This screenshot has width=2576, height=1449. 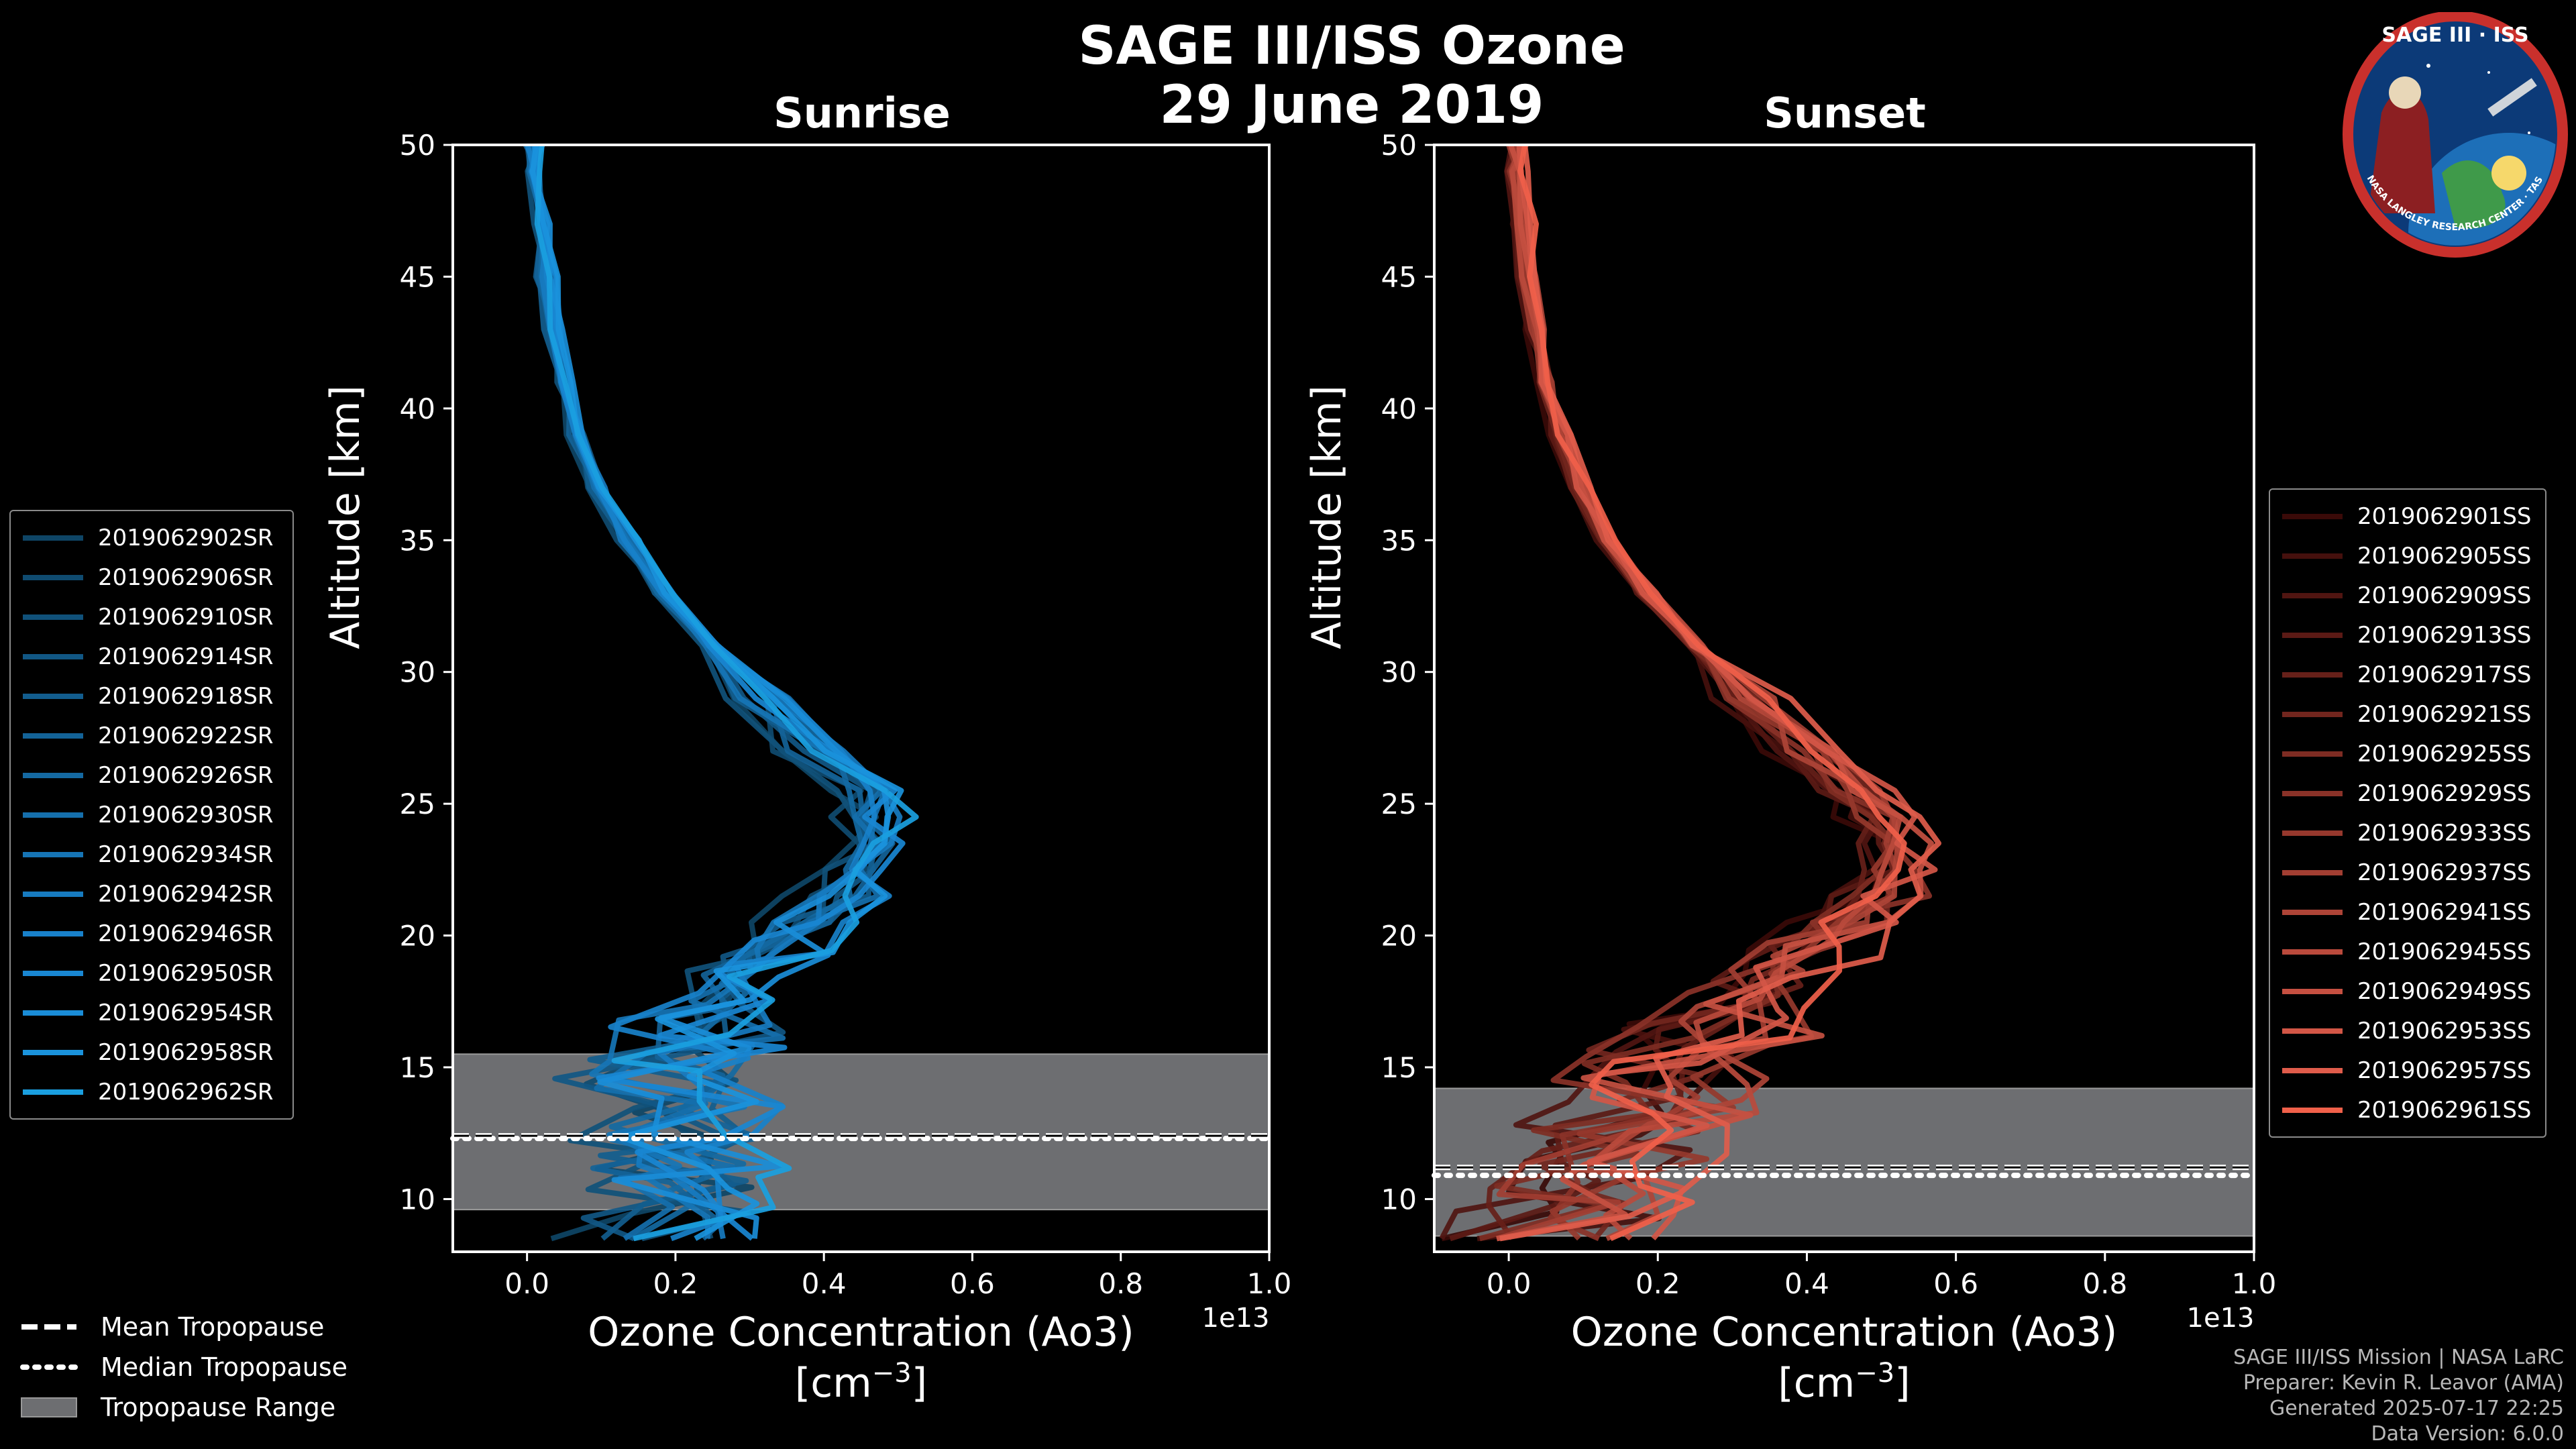 I want to click on legend-mean-tropopause: Mean Tropopause, so click(x=183, y=1327).